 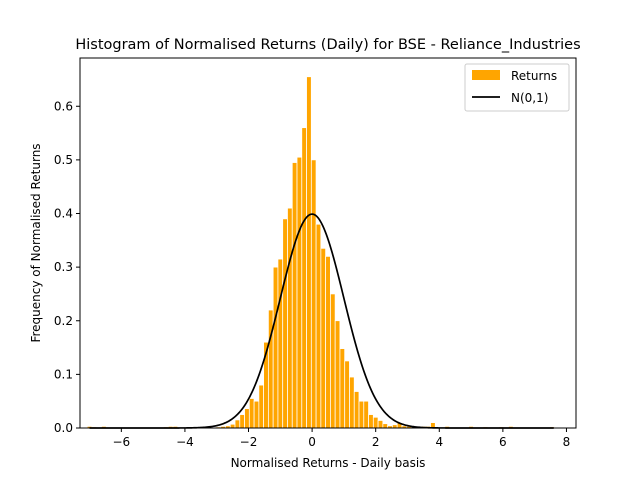 I want to click on x-tick-label: 2, so click(x=376, y=442).